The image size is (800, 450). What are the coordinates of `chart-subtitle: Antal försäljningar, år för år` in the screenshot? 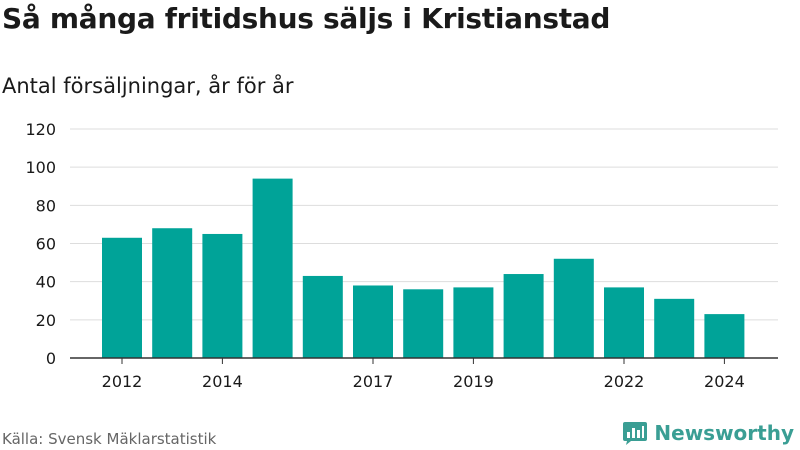 It's located at (148, 86).